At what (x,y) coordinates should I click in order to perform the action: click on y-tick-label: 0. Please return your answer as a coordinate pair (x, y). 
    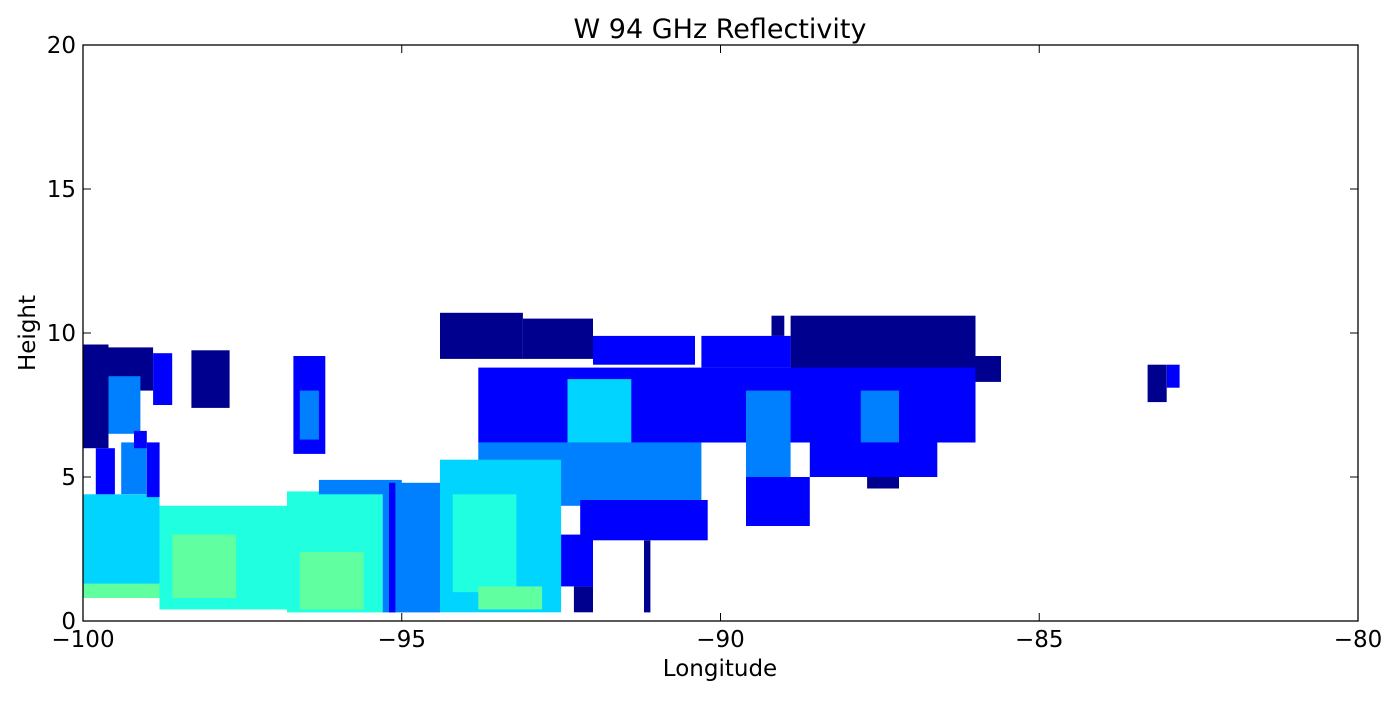
    Looking at the image, I should click on (68, 622).